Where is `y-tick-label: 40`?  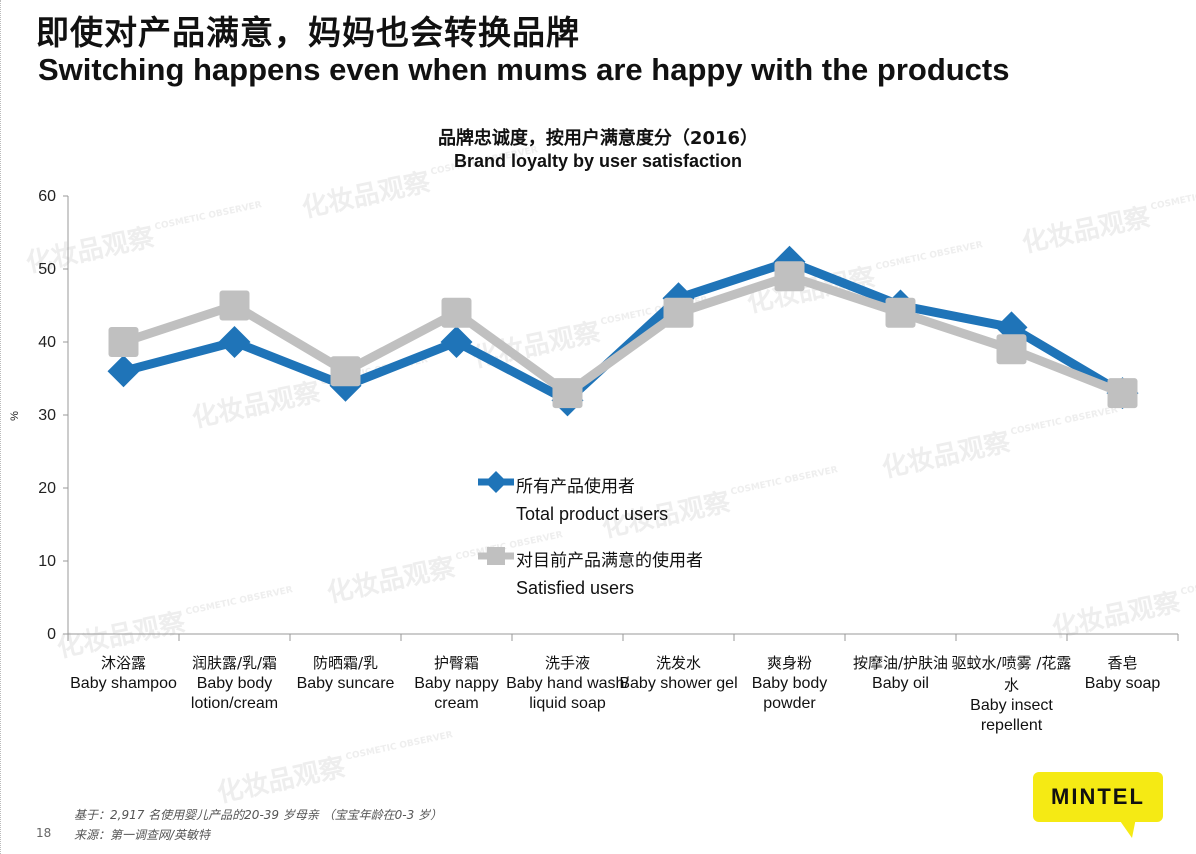
y-tick-label: 40 is located at coordinates (47, 342).